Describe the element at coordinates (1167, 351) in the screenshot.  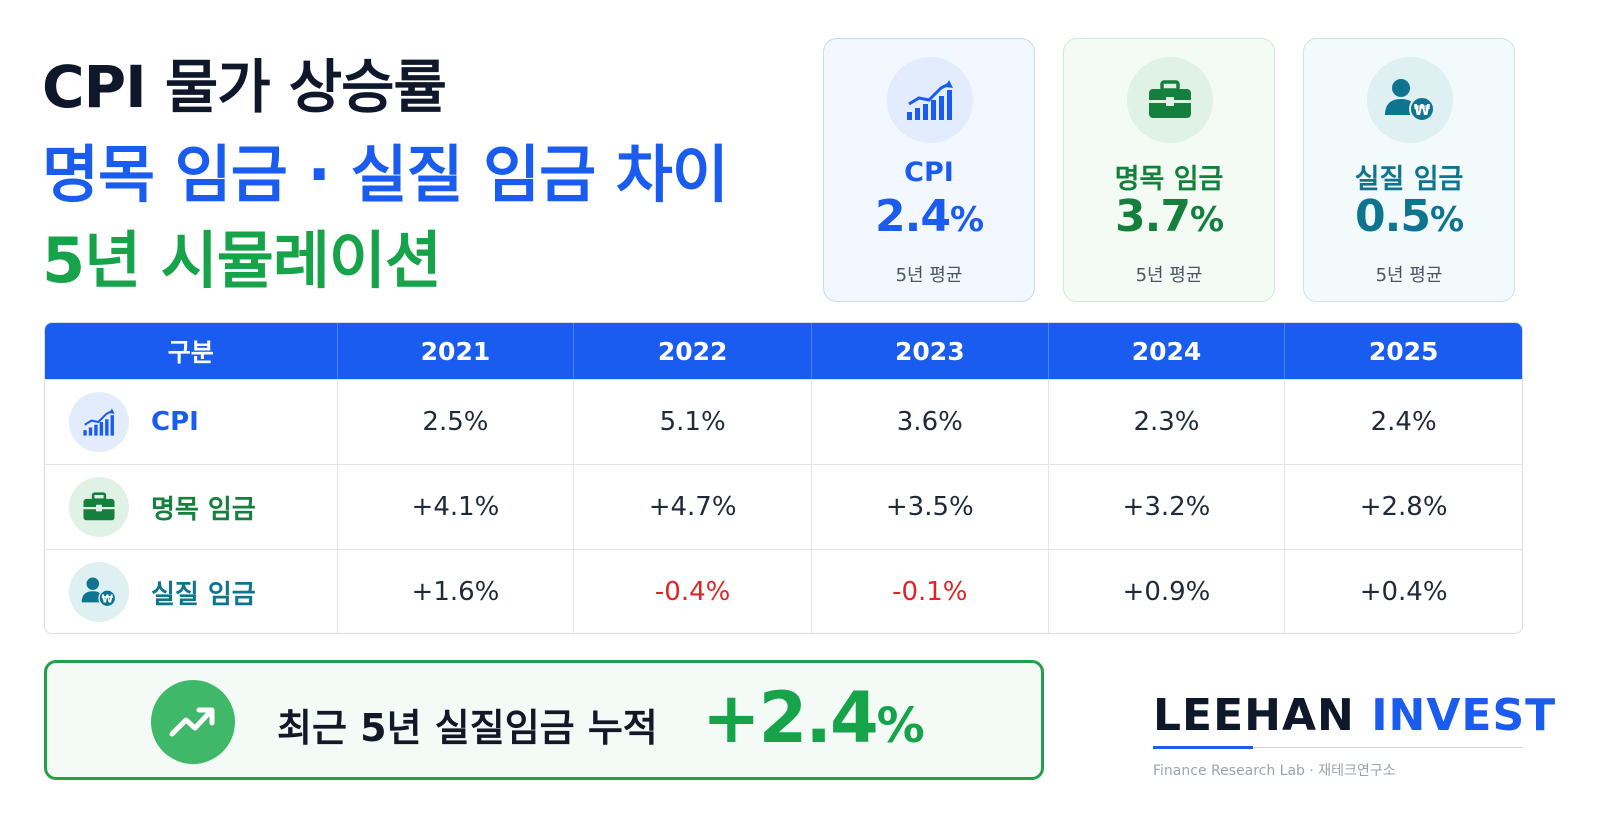
I see `table-header-cell: 2024` at that location.